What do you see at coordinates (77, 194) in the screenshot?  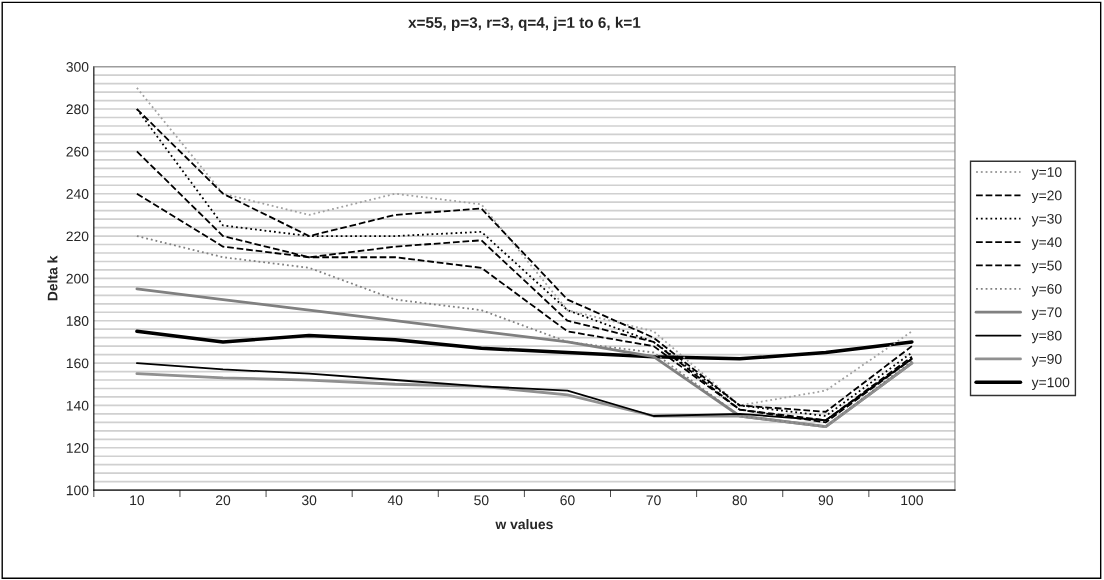 I see `y-tick-label: 240` at bounding box center [77, 194].